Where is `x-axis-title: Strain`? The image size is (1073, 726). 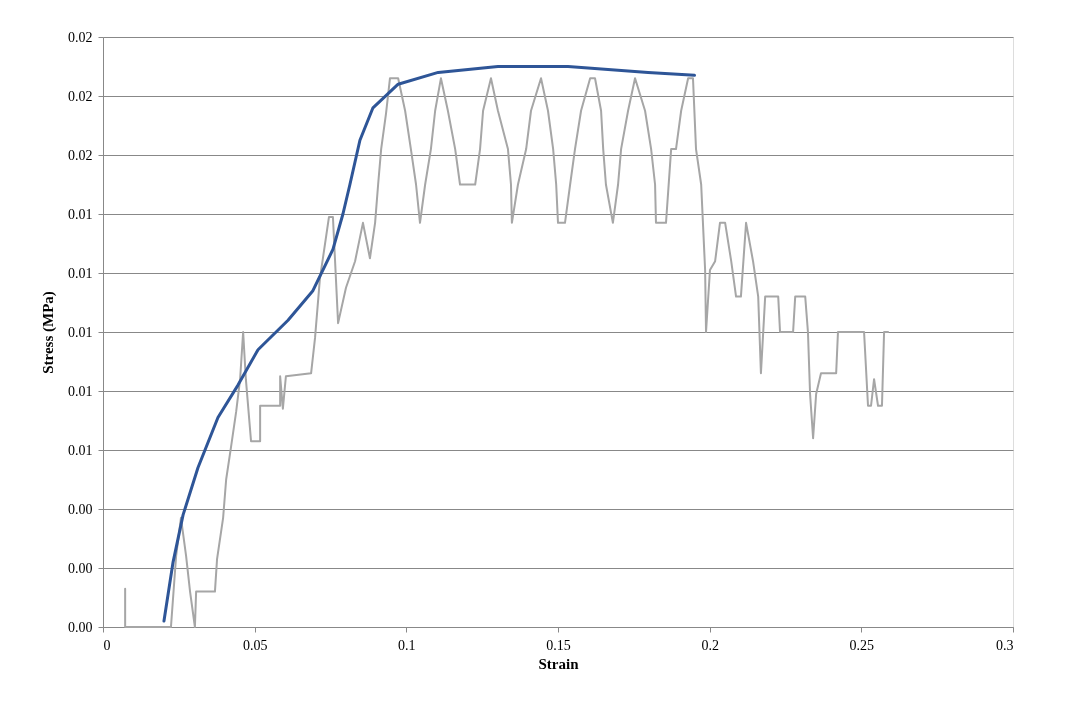 x-axis-title: Strain is located at coordinates (559, 663).